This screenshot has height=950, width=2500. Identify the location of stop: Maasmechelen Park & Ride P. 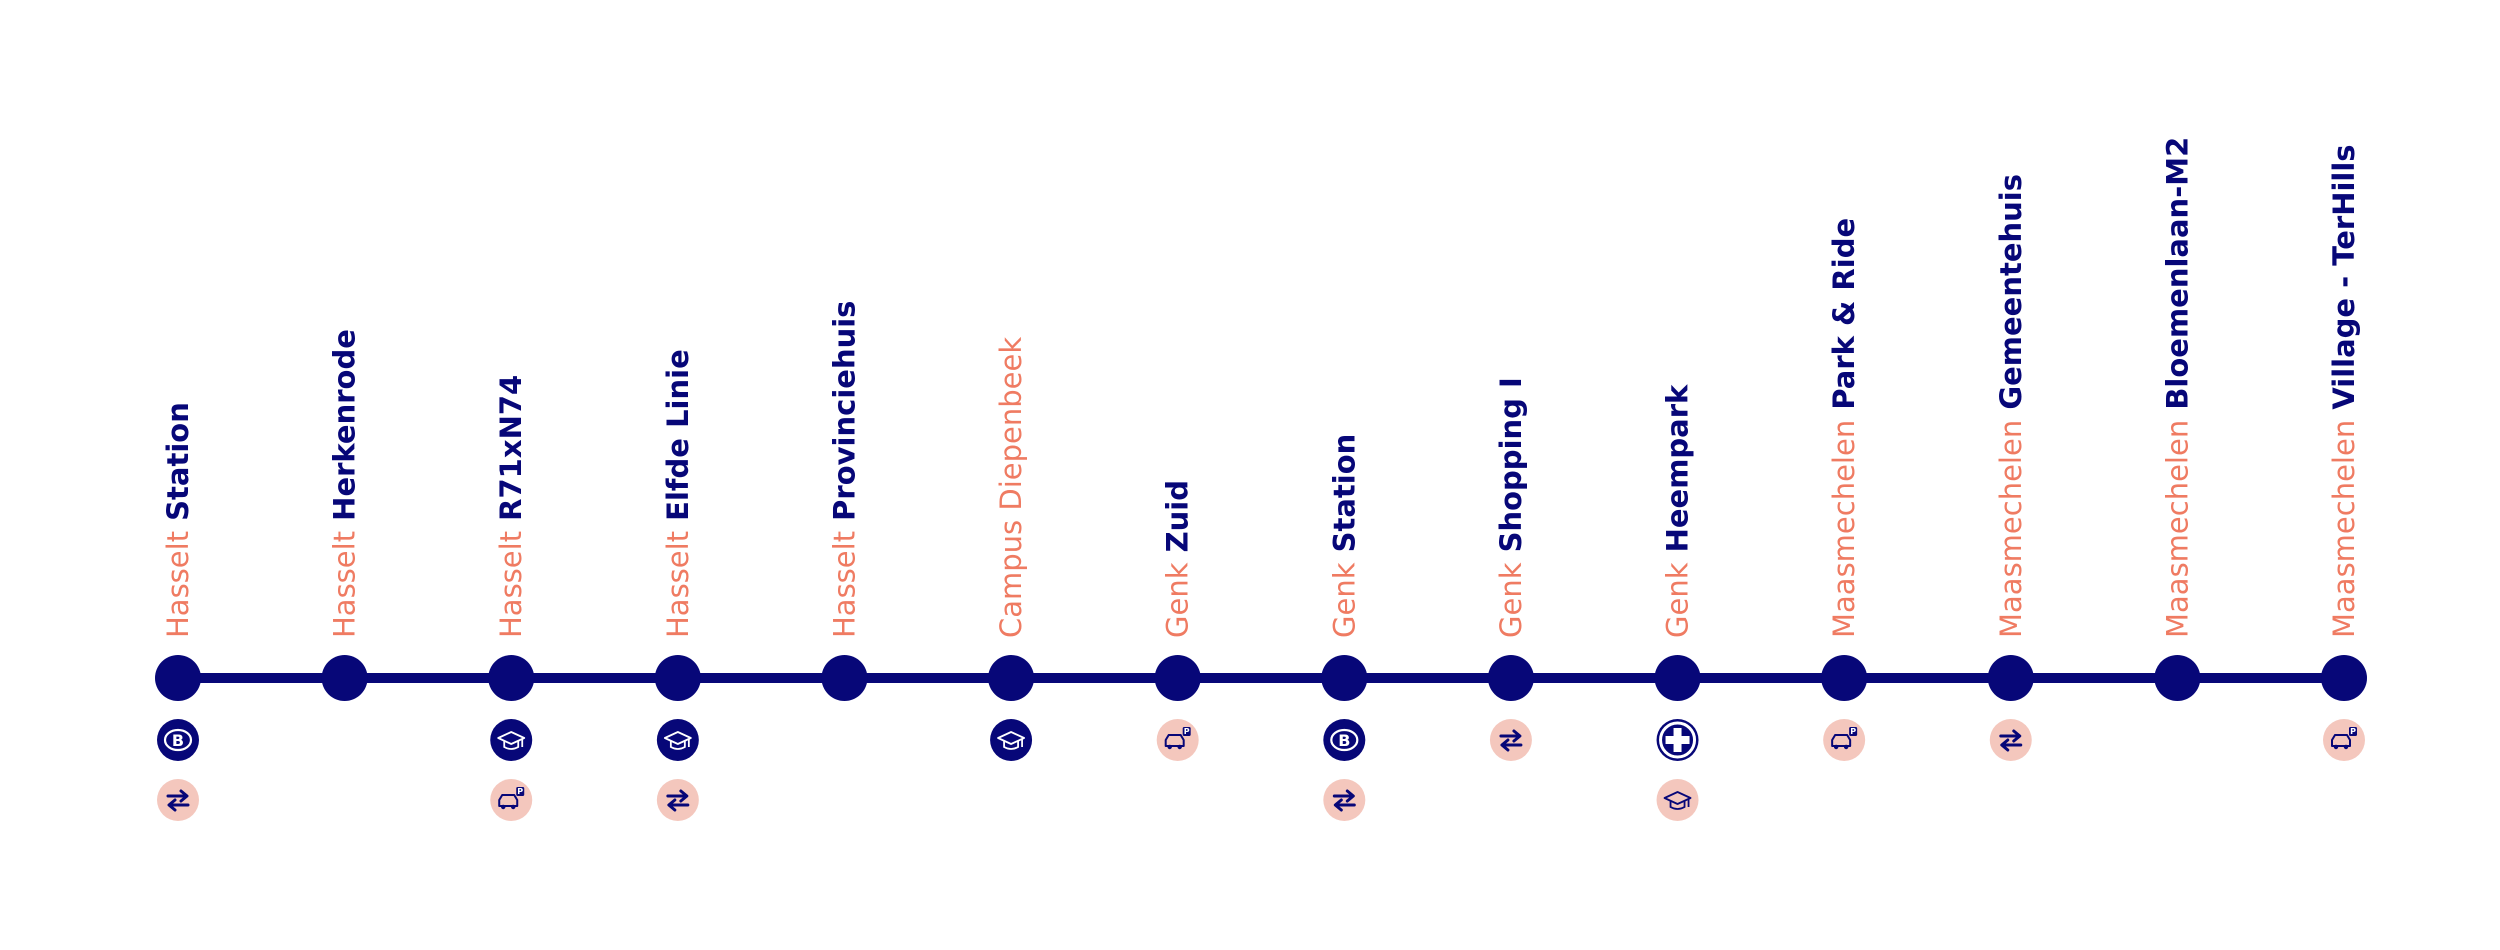
(1844, 489).